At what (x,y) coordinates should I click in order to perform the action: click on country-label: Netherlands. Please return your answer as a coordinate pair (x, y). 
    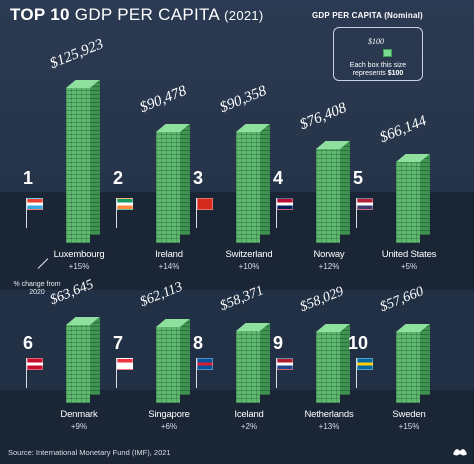
    Looking at the image, I should click on (329, 414).